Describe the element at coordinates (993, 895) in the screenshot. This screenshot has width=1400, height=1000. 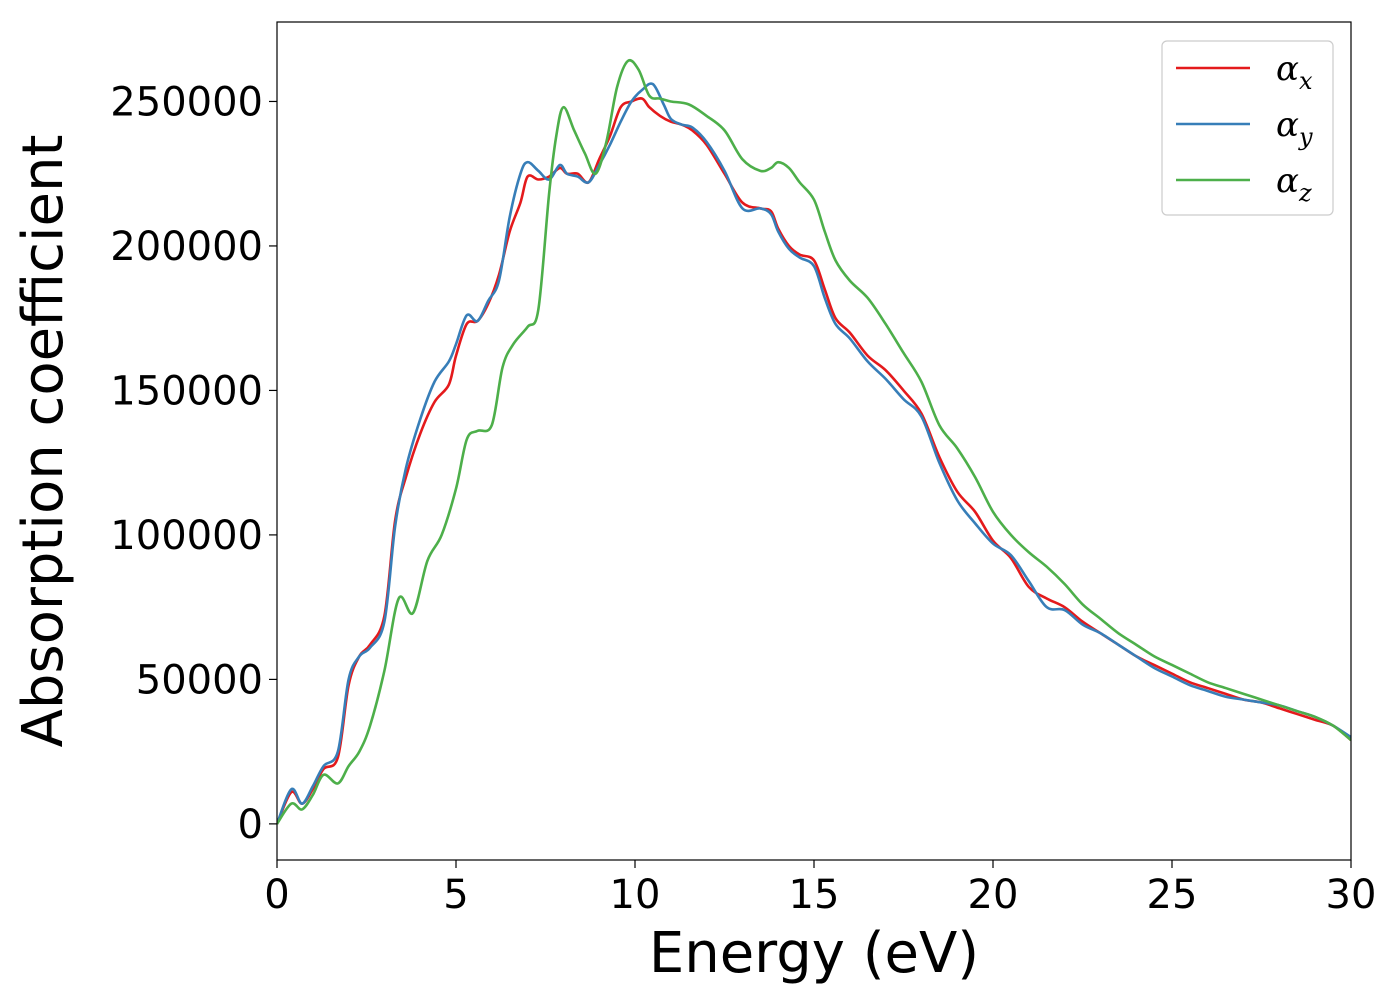
I see `x-tick-label: 20` at that location.